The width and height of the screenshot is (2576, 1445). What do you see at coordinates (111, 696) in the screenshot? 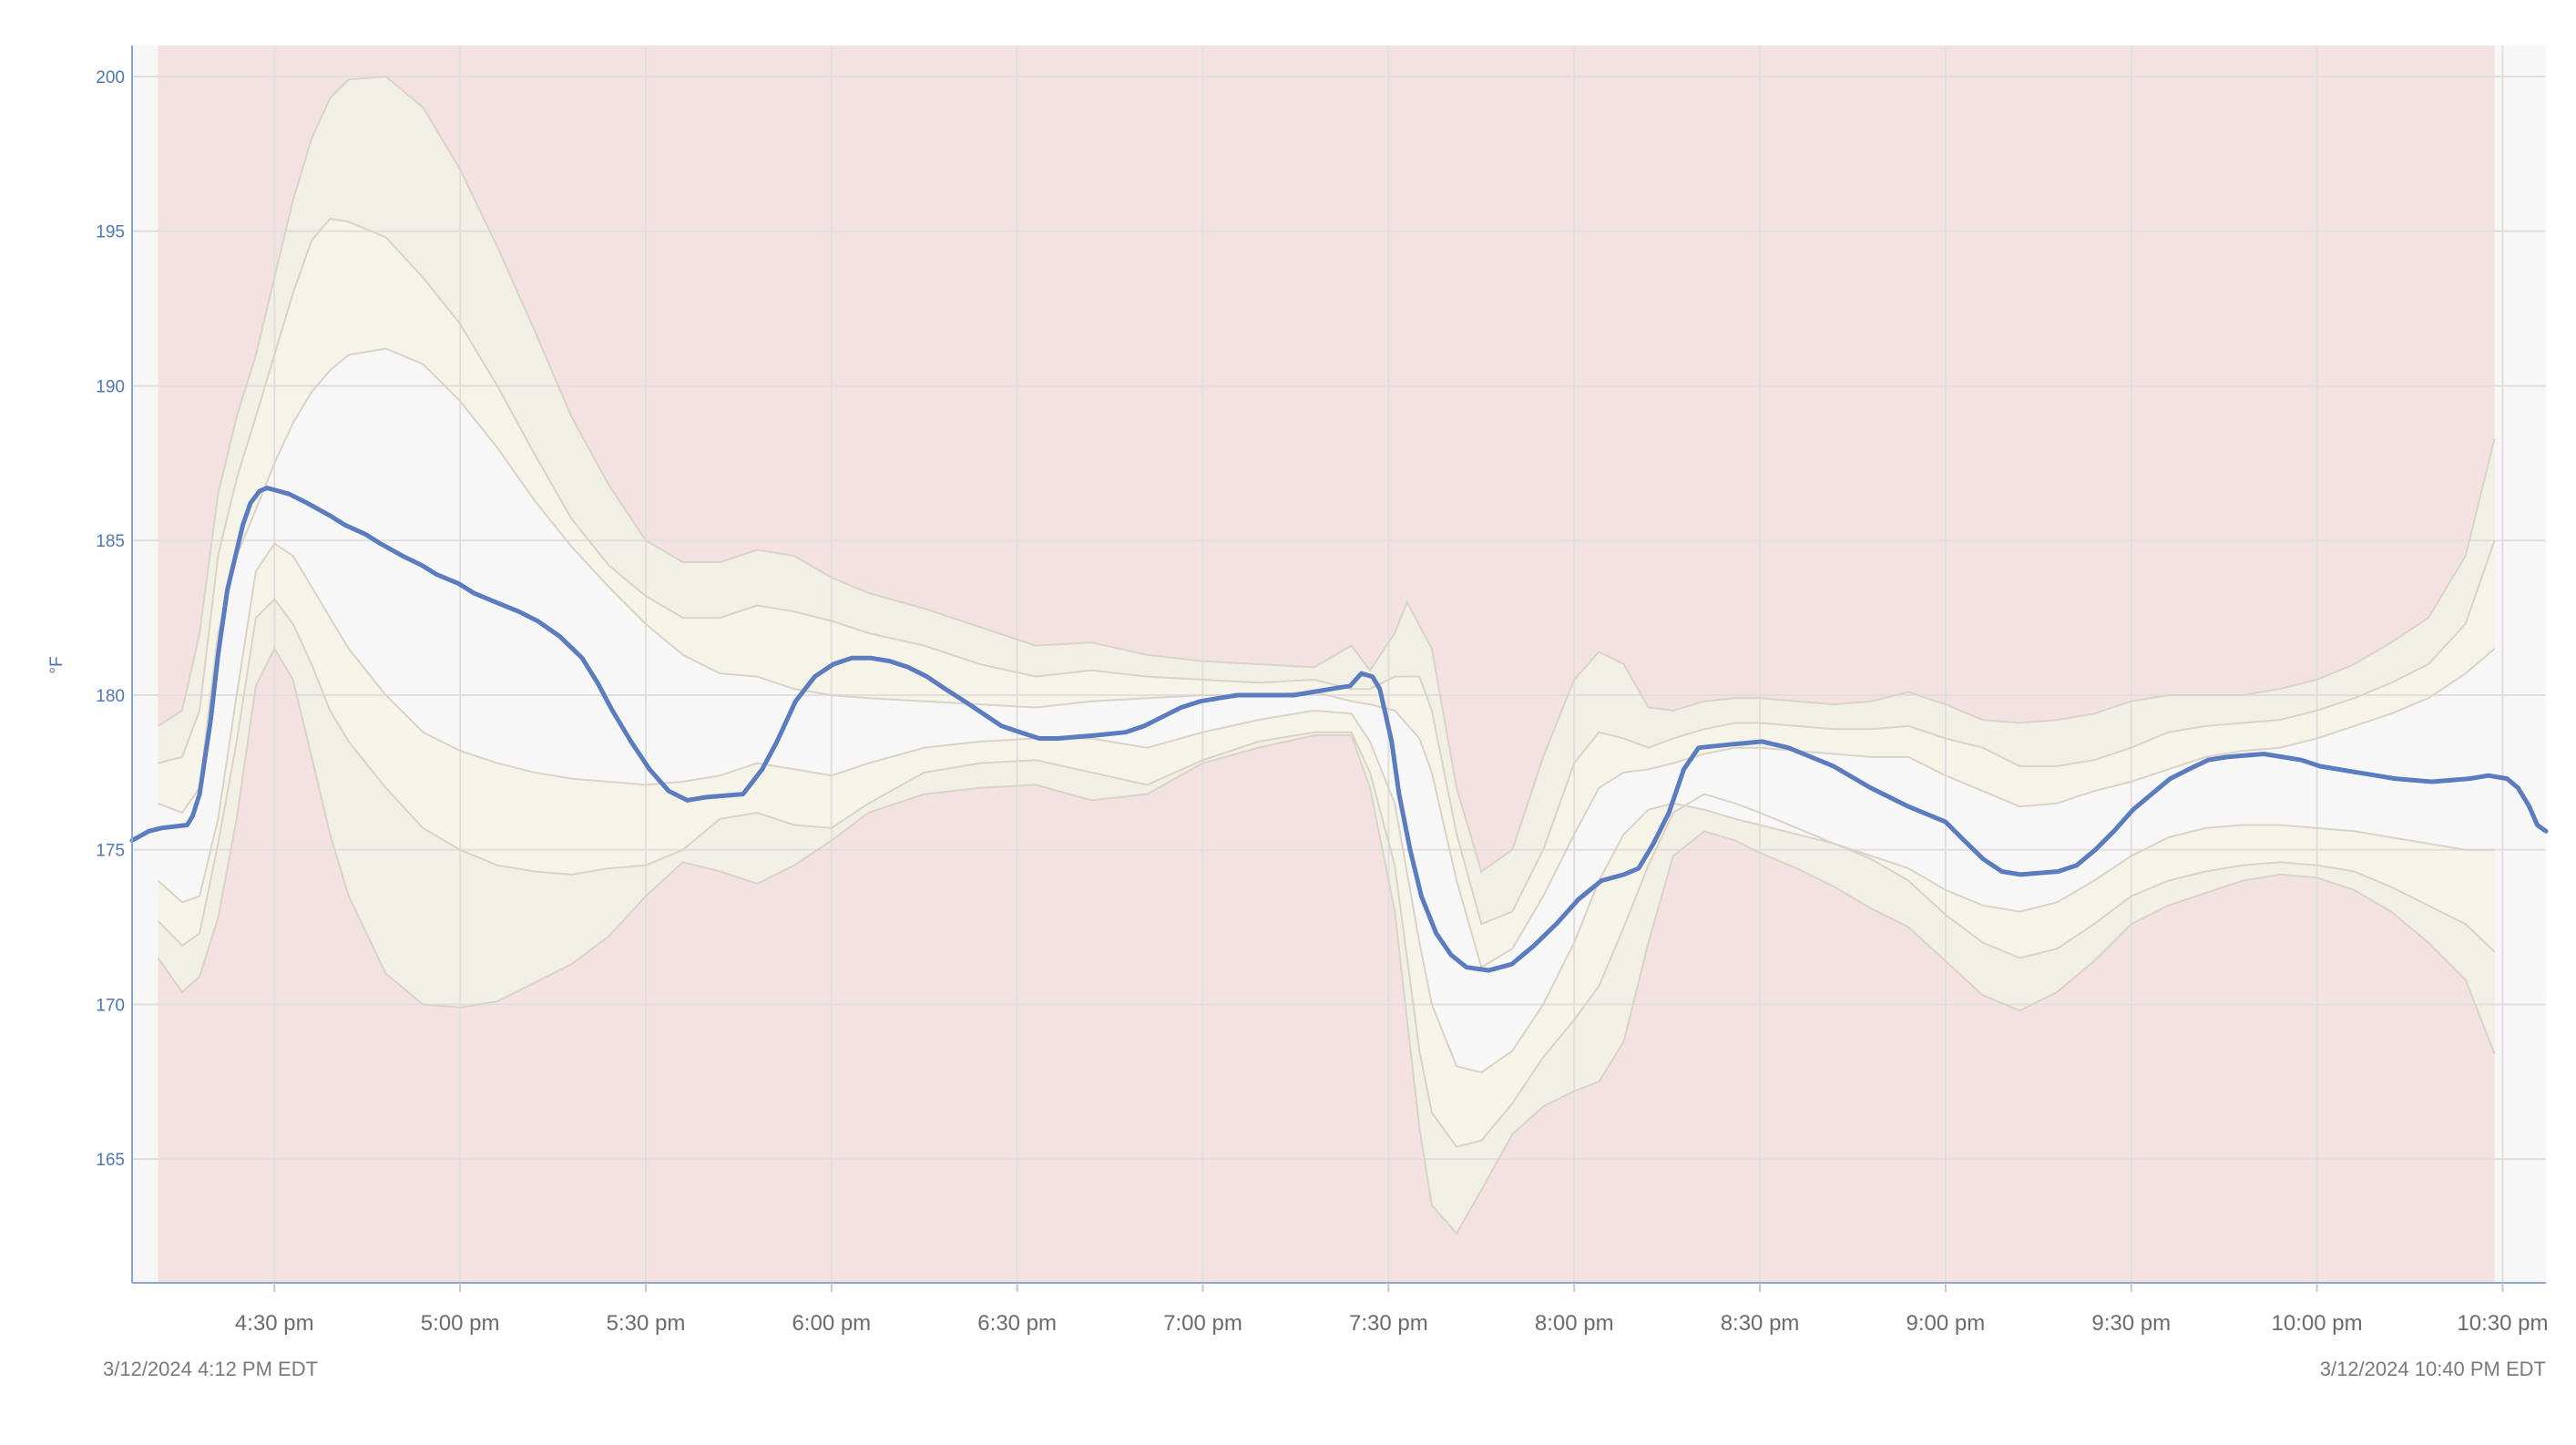
I see `y-tick-label: 180` at bounding box center [111, 696].